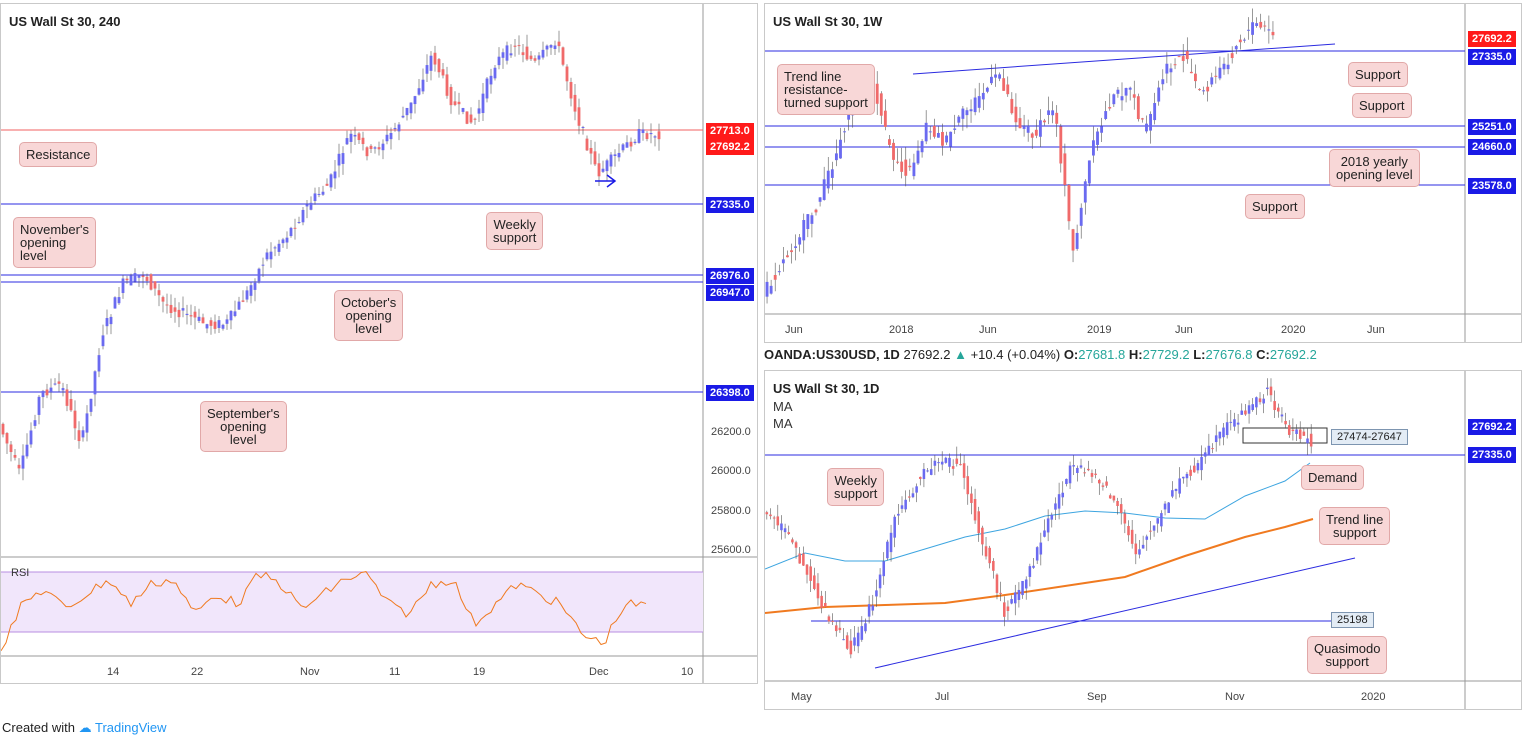 Image resolution: width=1526 pixels, height=742 pixels. I want to click on x-tick: Dec, so click(599, 672).